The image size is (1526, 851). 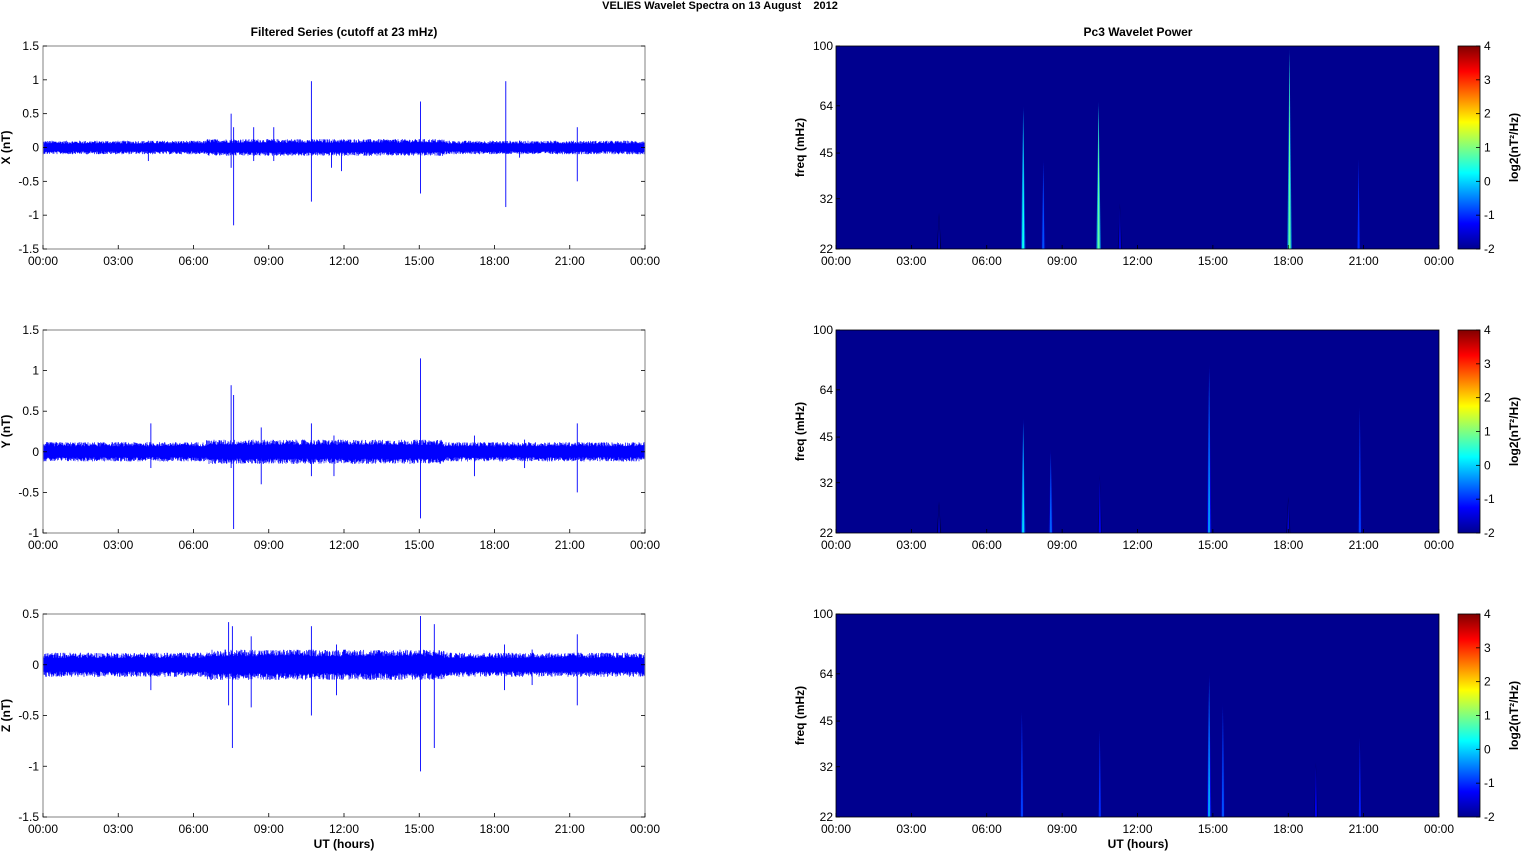 What do you see at coordinates (28, 716) in the screenshot?
I see `y-tick-label: -0.5` at bounding box center [28, 716].